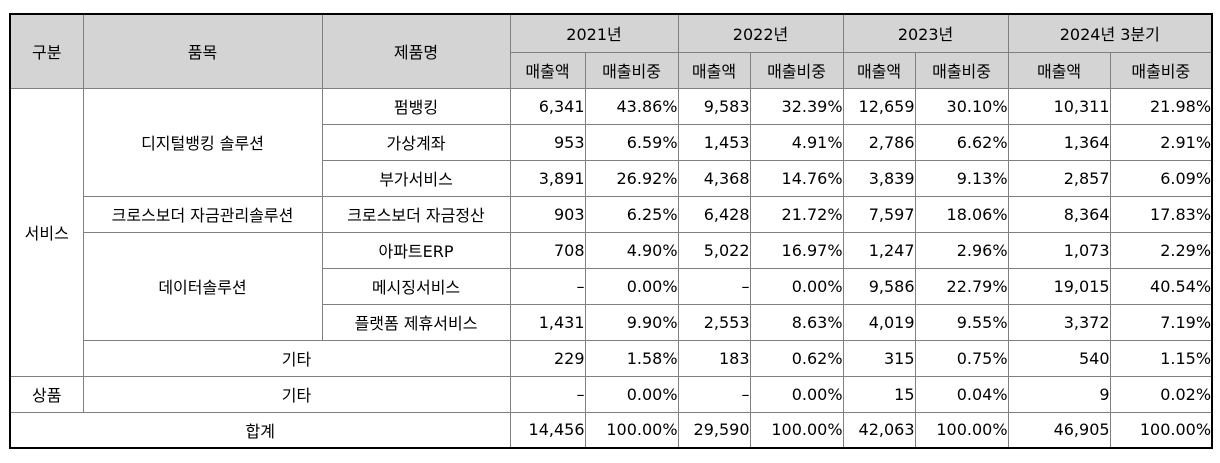 The image size is (1220, 463). Describe the element at coordinates (547, 70) in the screenshot. I see `header-sales-2021: 매출액` at that location.